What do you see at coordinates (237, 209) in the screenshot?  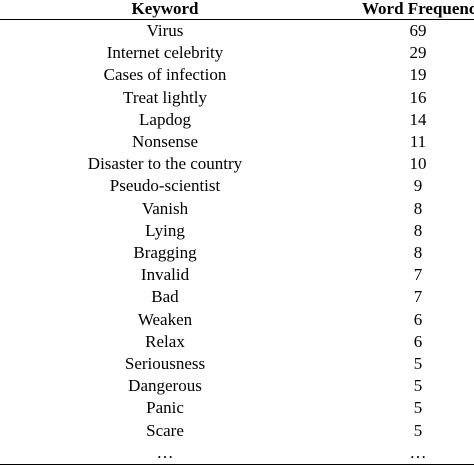 I see `table-row: Vanish 8` at bounding box center [237, 209].